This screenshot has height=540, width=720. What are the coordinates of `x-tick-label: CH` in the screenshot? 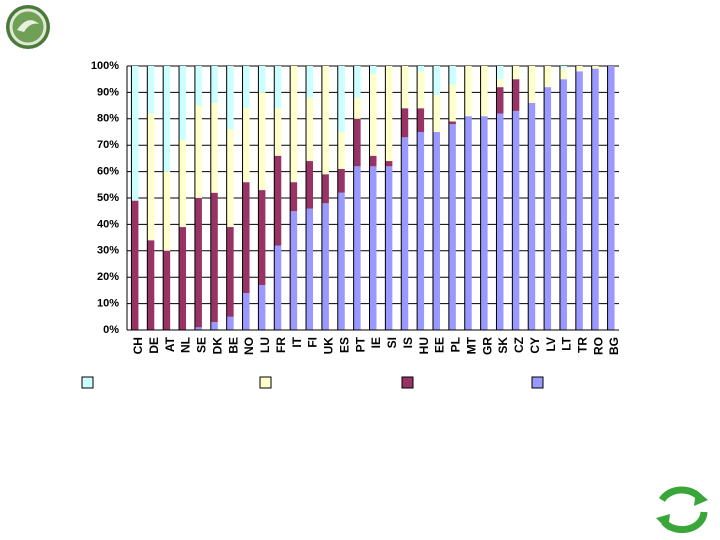 It's located at (138, 345).